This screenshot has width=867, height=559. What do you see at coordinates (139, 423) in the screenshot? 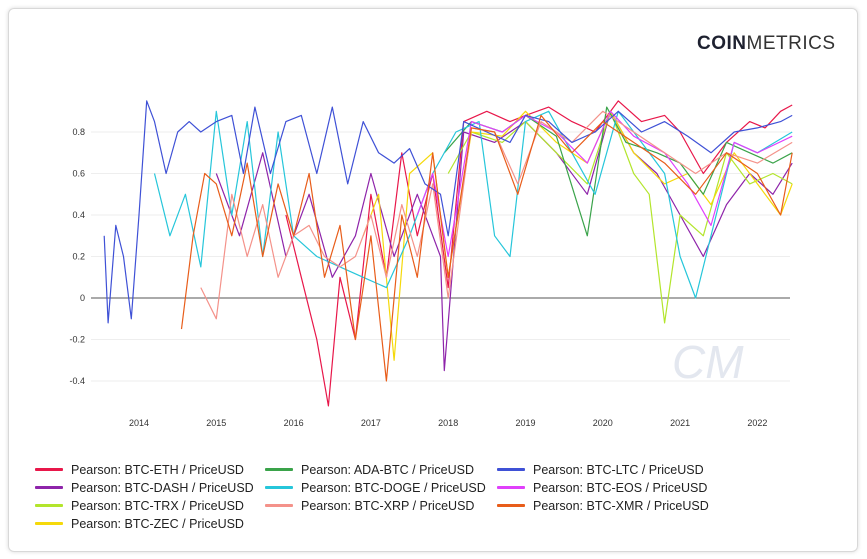
I see `x-tick-label: 2014` at bounding box center [139, 423].